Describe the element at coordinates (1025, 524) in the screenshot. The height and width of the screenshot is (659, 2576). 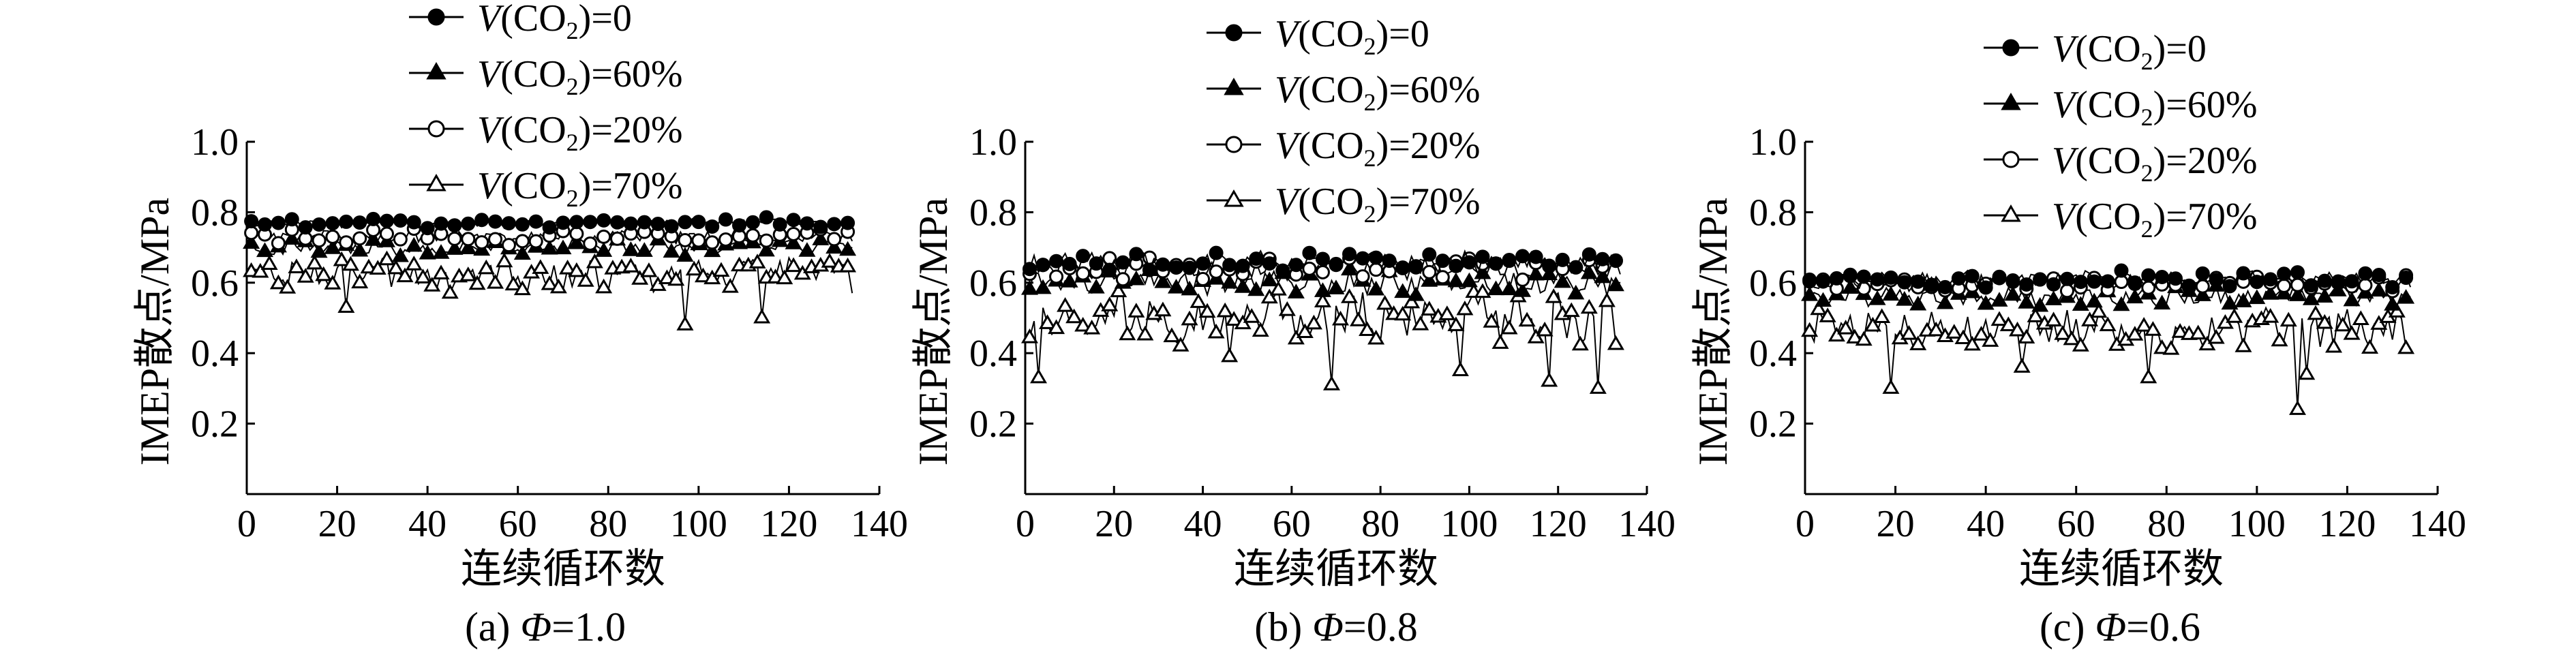
I see `x-tick-label: 0` at that location.